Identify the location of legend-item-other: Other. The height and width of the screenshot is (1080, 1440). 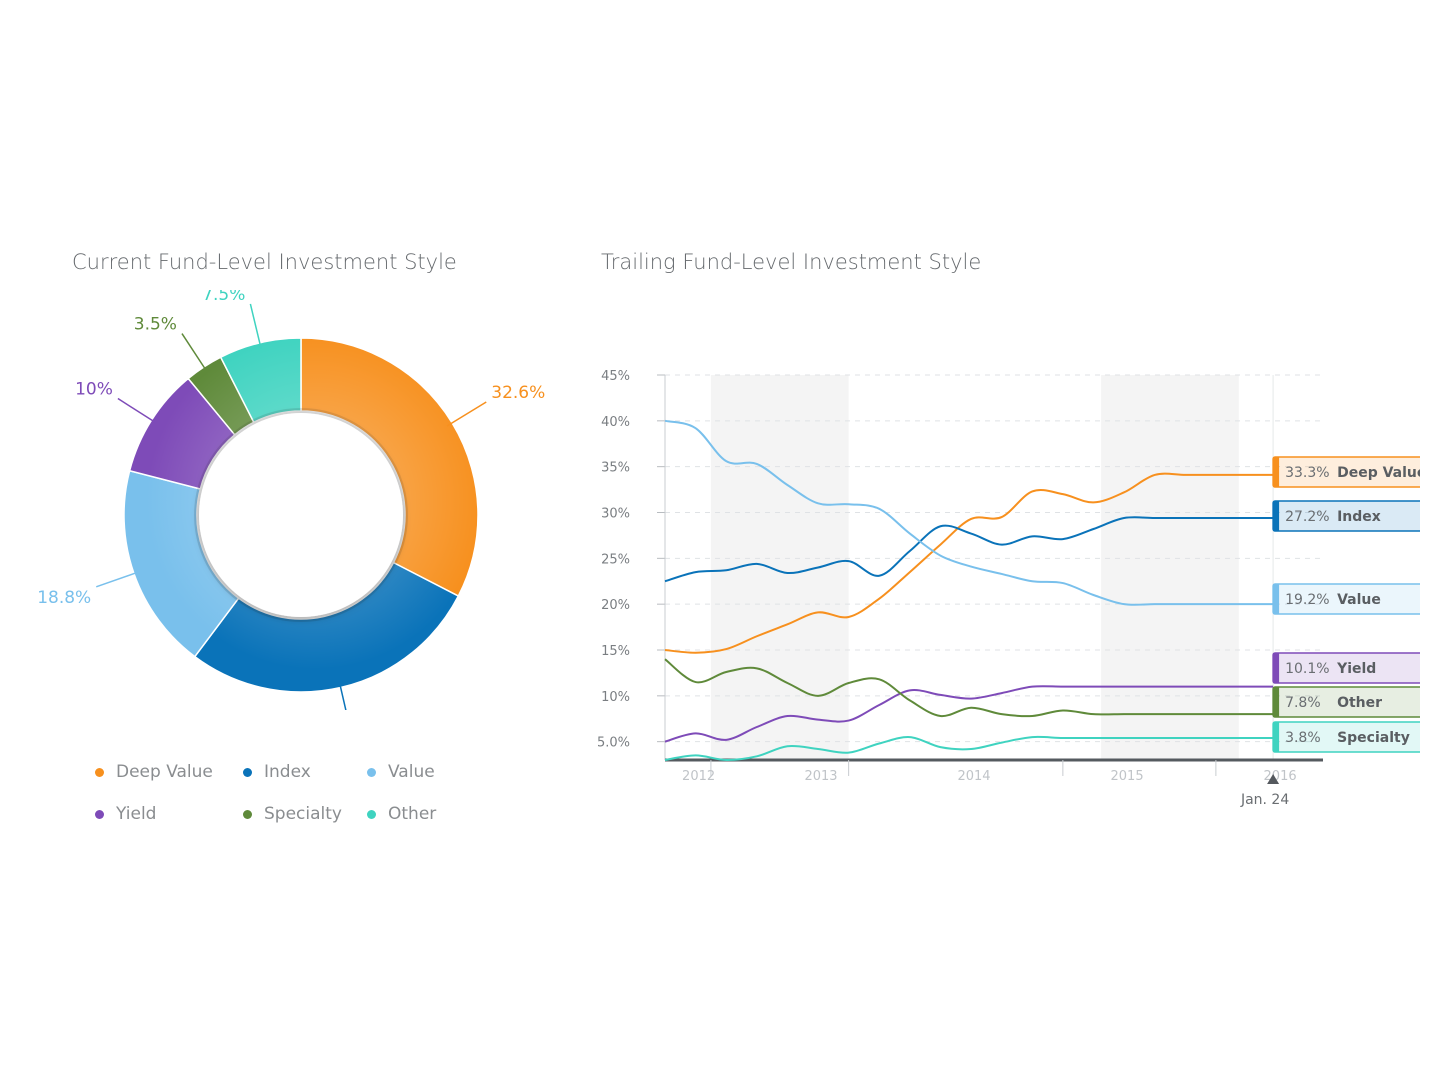
(427, 814).